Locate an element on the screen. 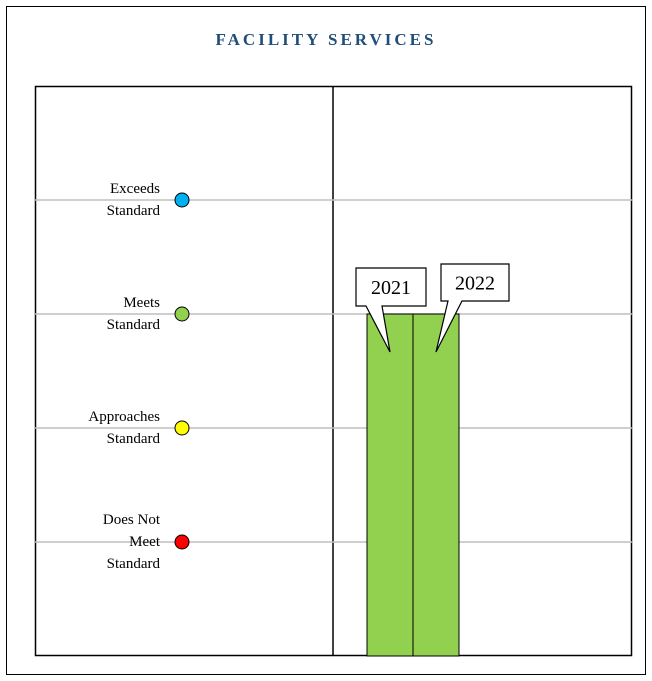  bars is located at coordinates (413, 485).